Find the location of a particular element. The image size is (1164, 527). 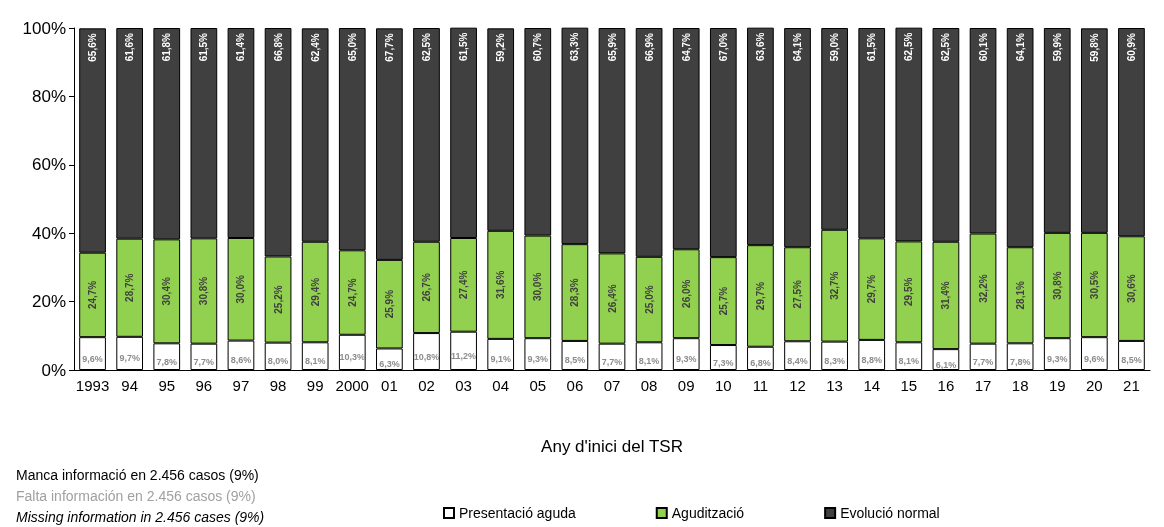

data-label: 30,5% is located at coordinates (1094, 285).